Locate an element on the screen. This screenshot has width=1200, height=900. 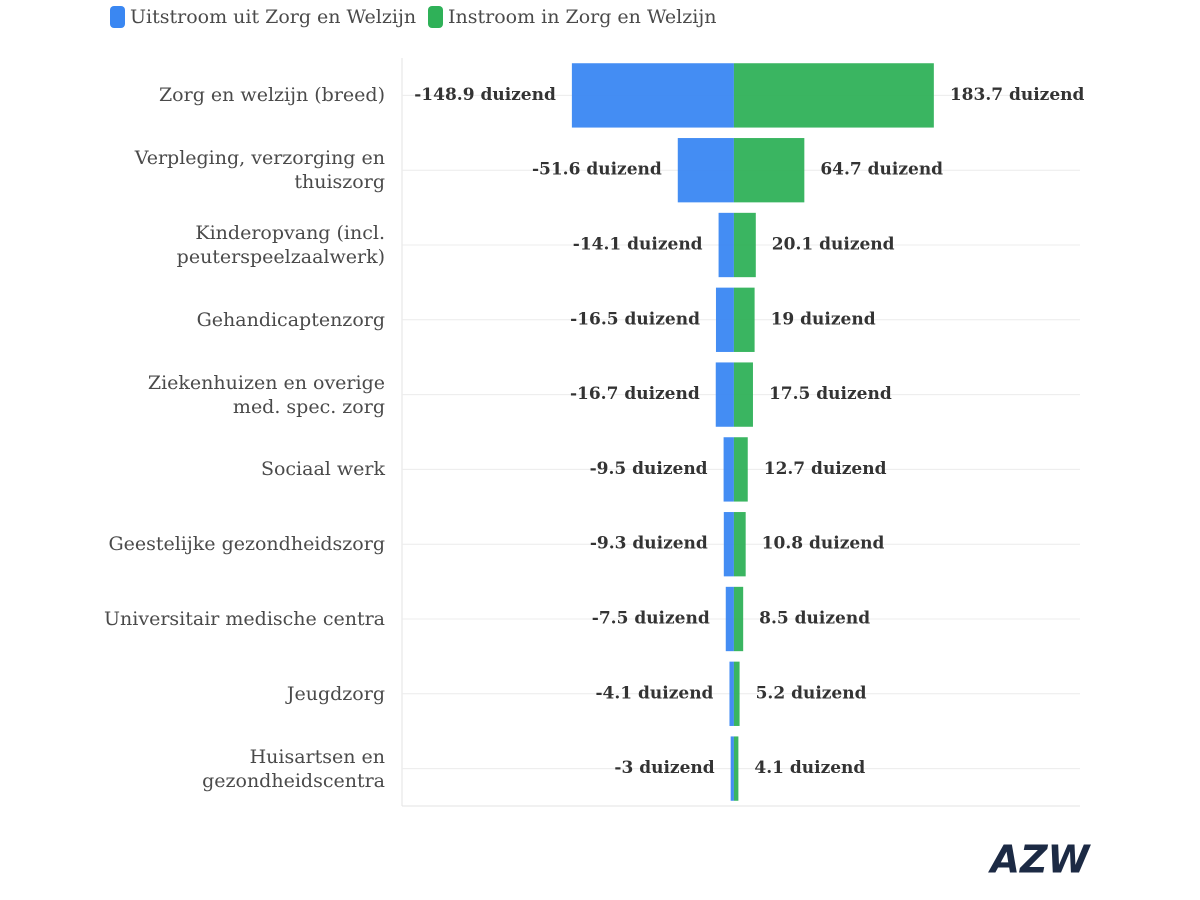
category-label: Zorg en welzijn (breed) is located at coordinates (271, 95).